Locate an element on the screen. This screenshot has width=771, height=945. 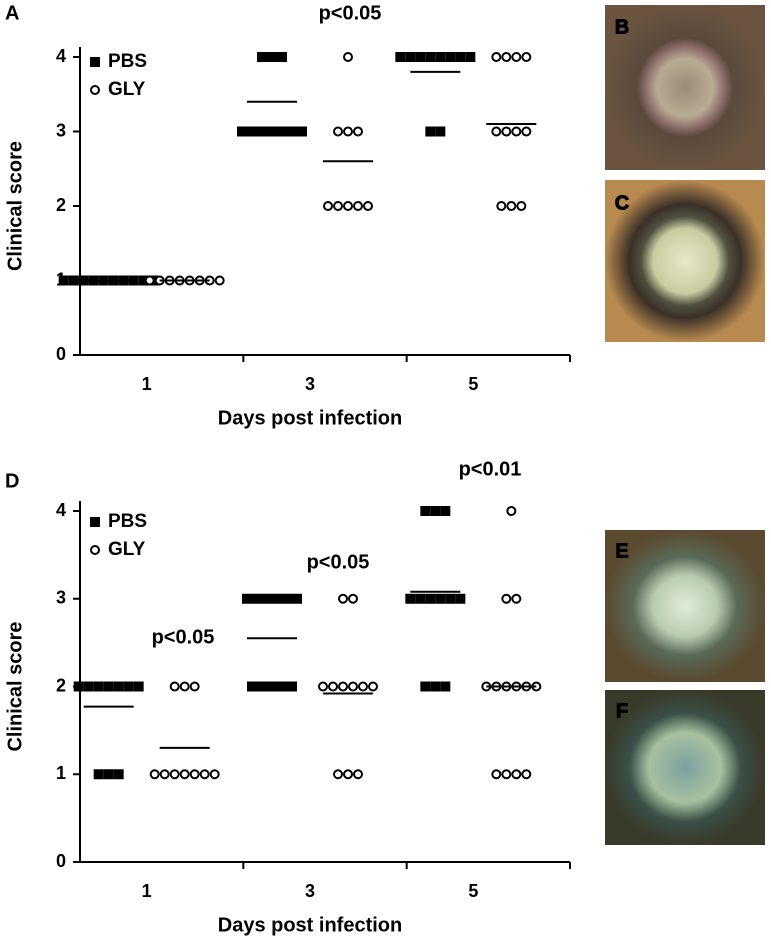
x-tick-label: 3 is located at coordinates (310, 891).